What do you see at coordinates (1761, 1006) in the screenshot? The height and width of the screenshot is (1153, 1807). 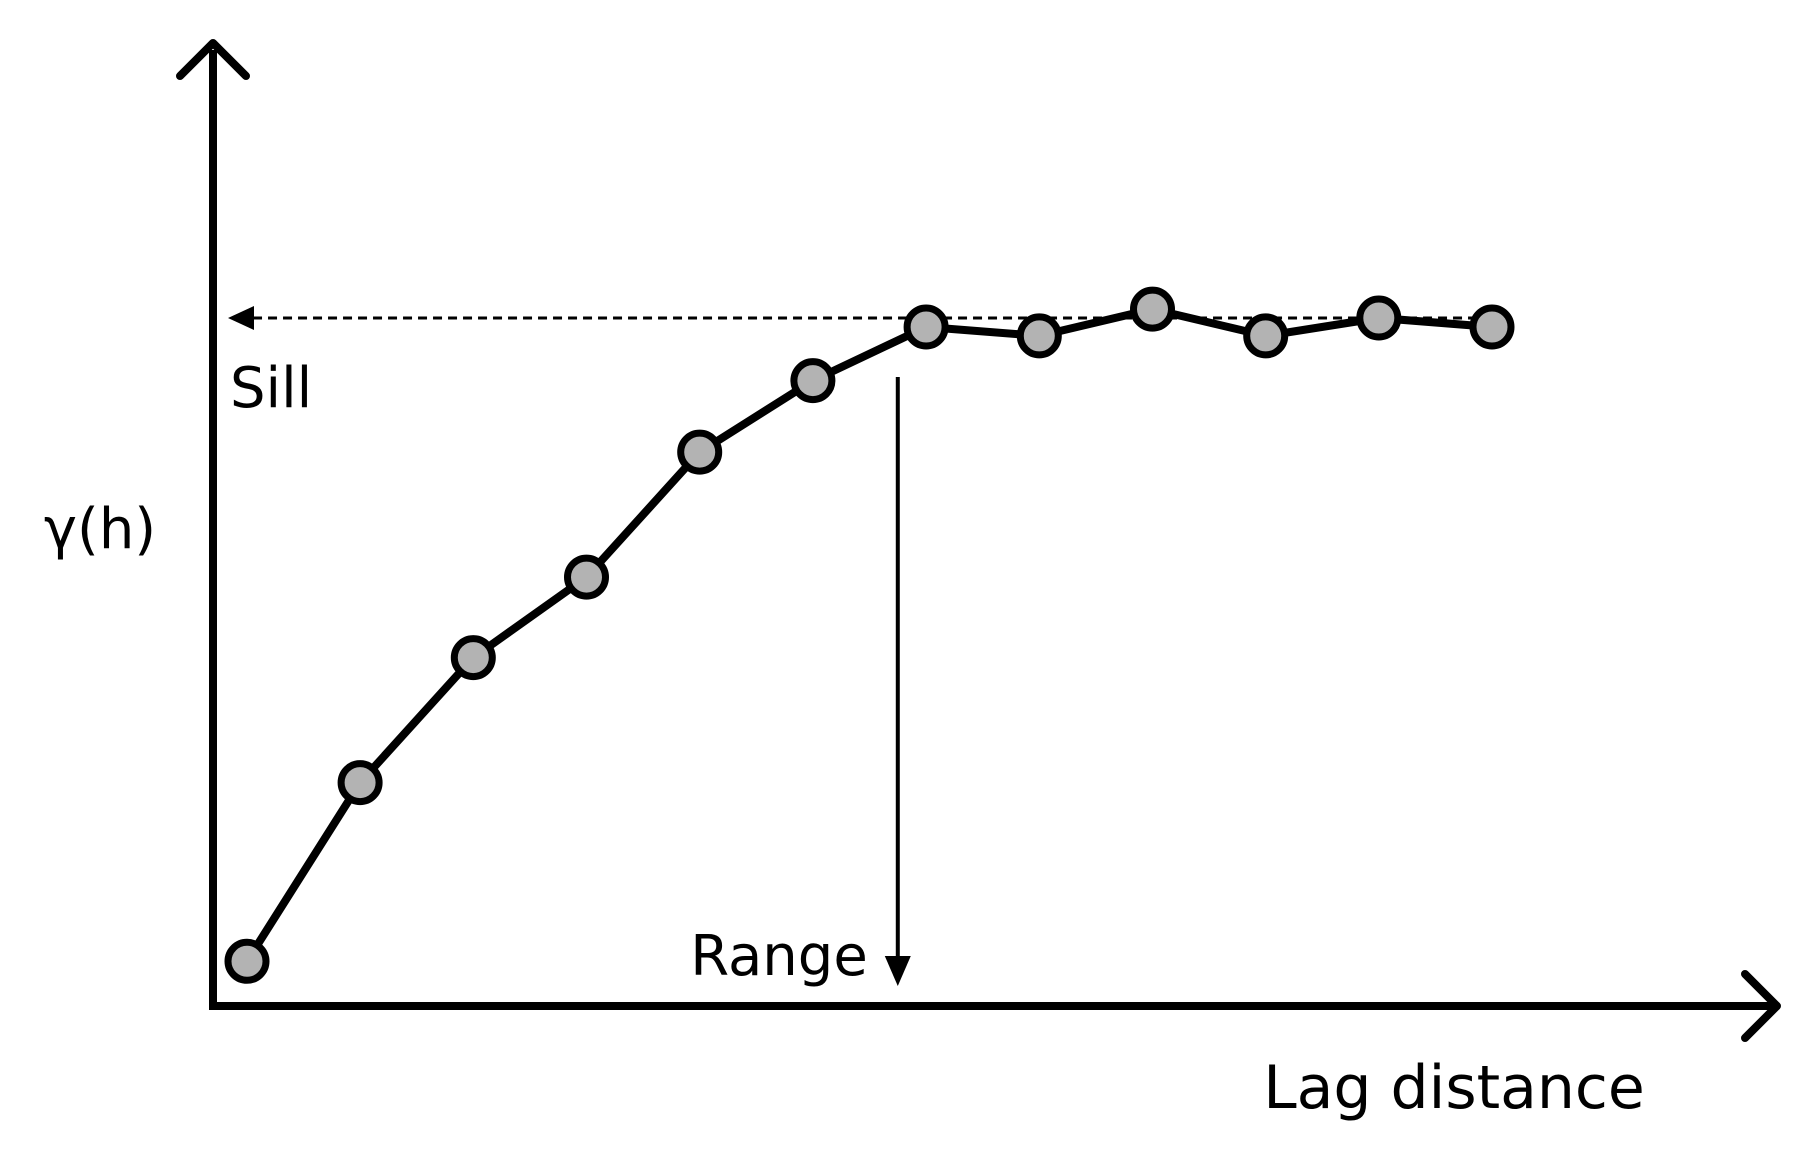 I see `x-axis-arrowhead` at bounding box center [1761, 1006].